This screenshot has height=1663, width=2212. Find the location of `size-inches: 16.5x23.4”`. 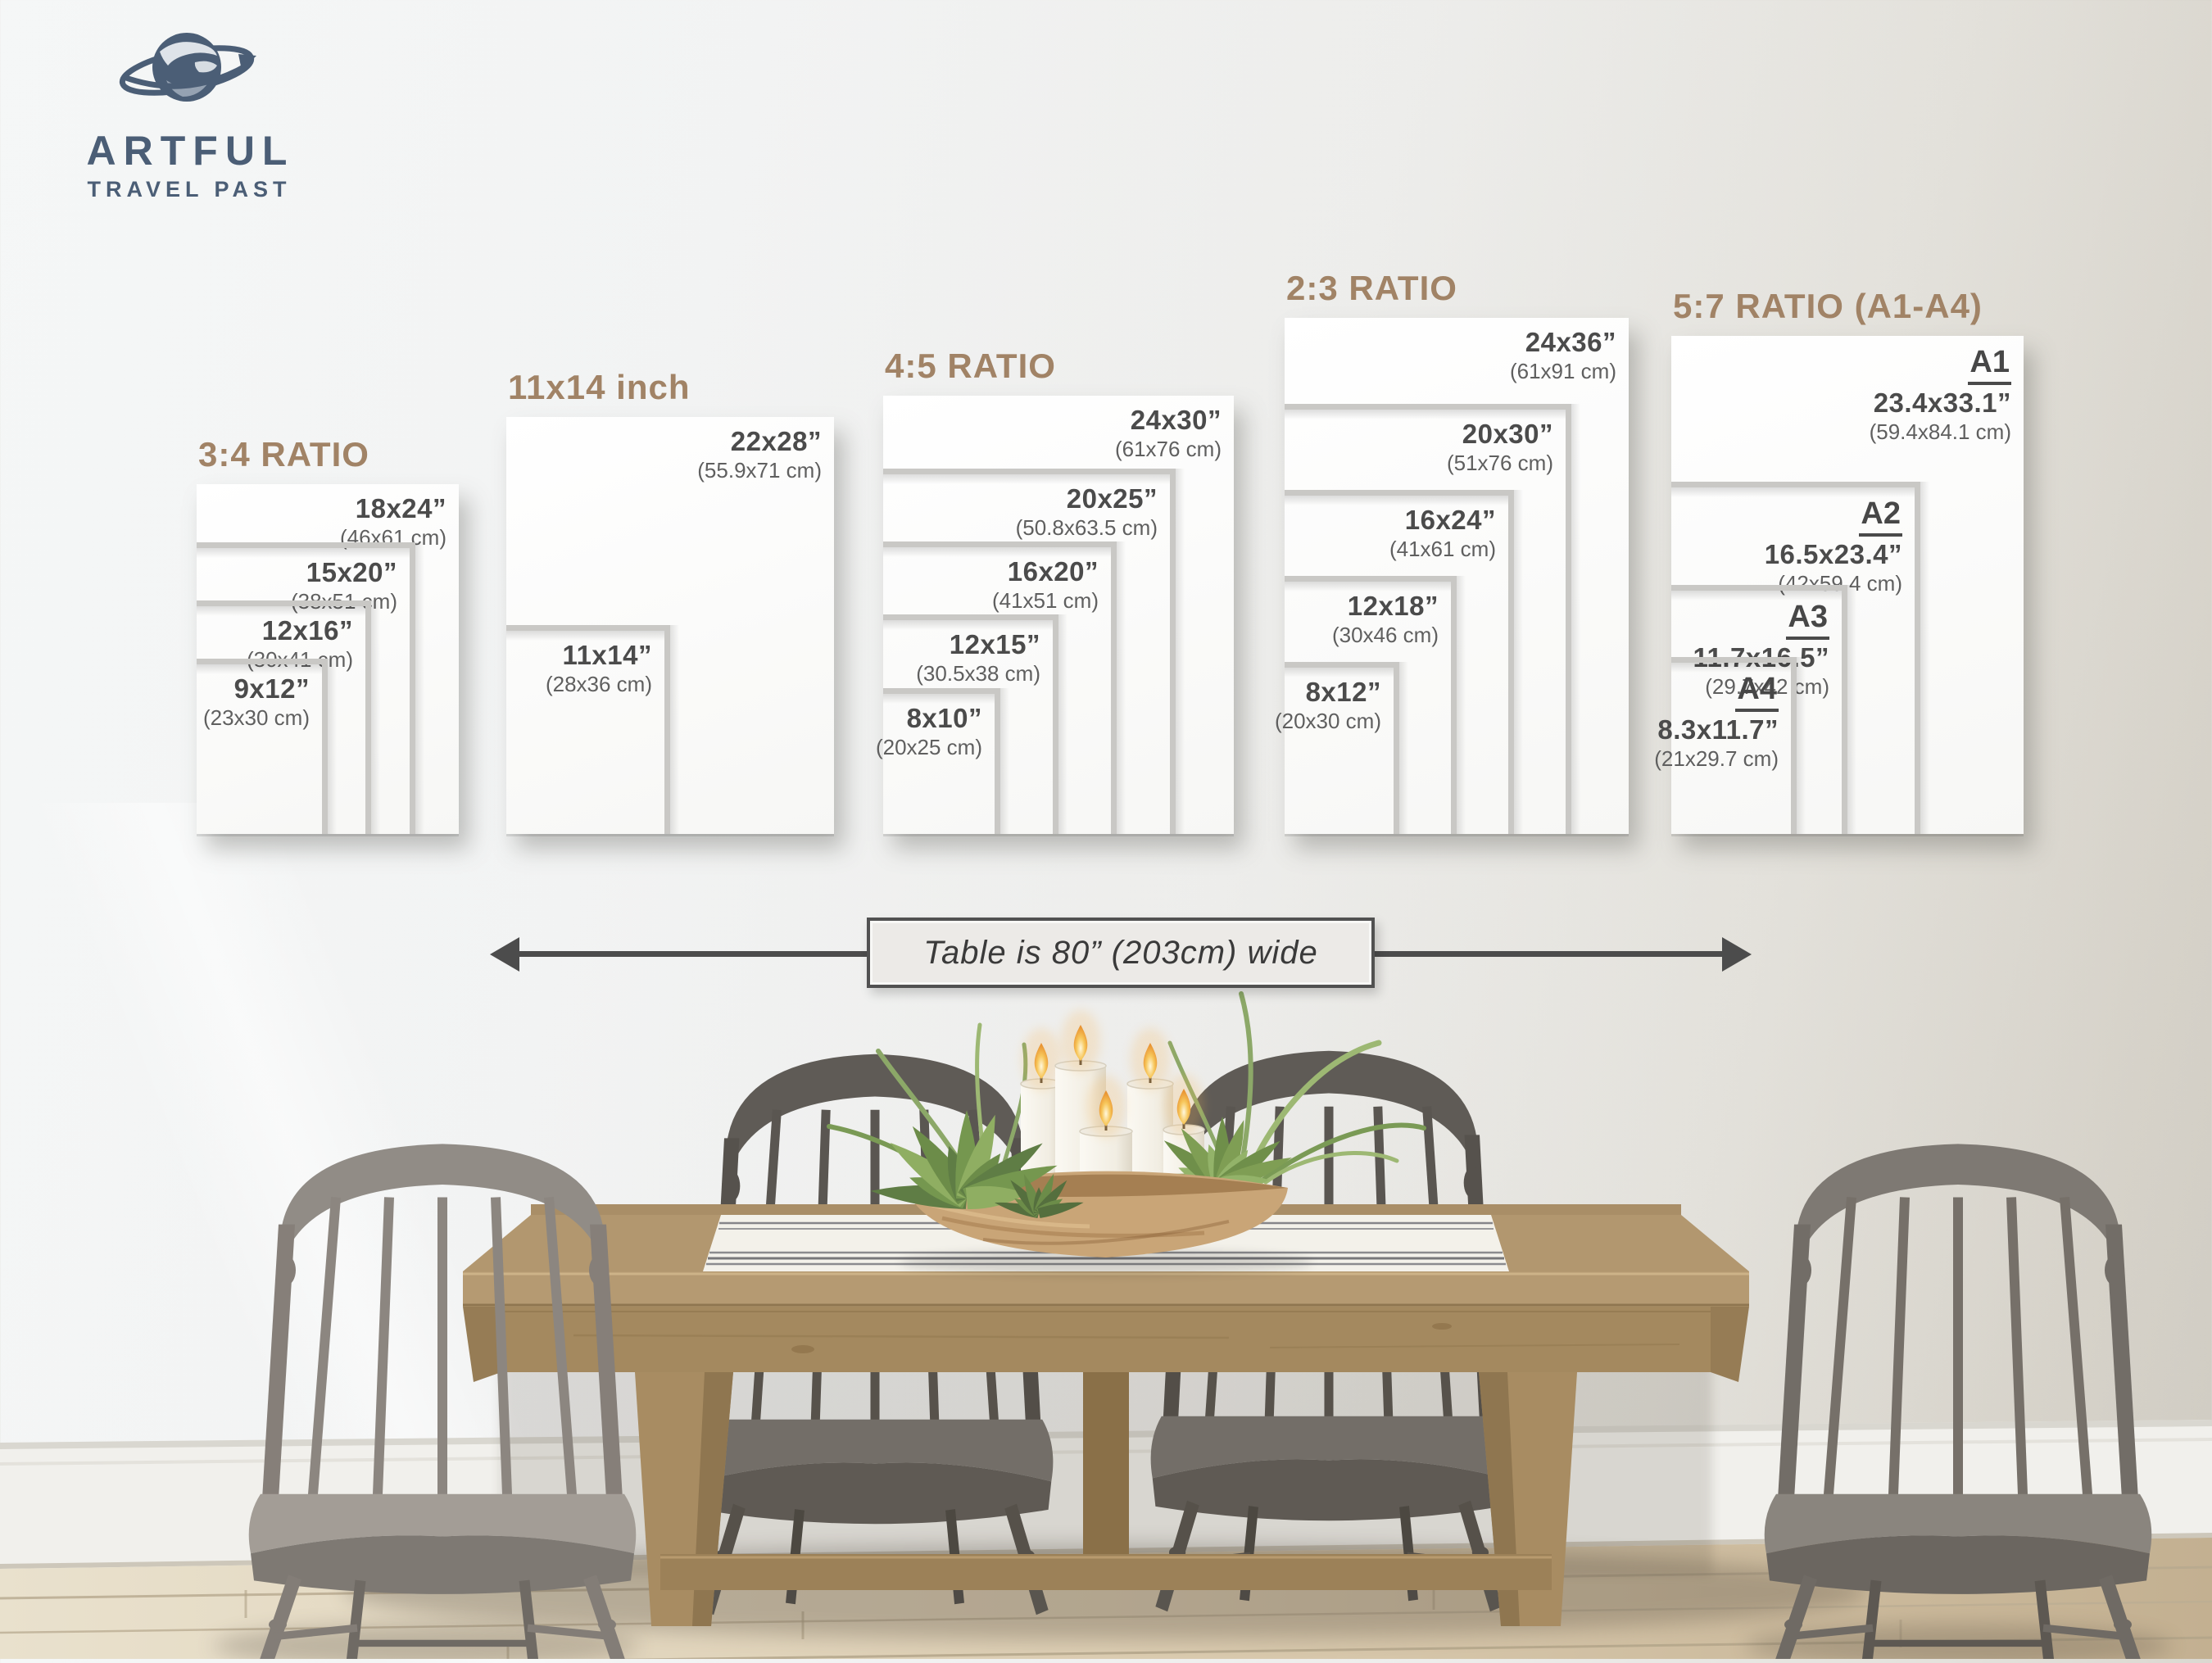

size-inches: 16.5x23.4” is located at coordinates (1833, 554).